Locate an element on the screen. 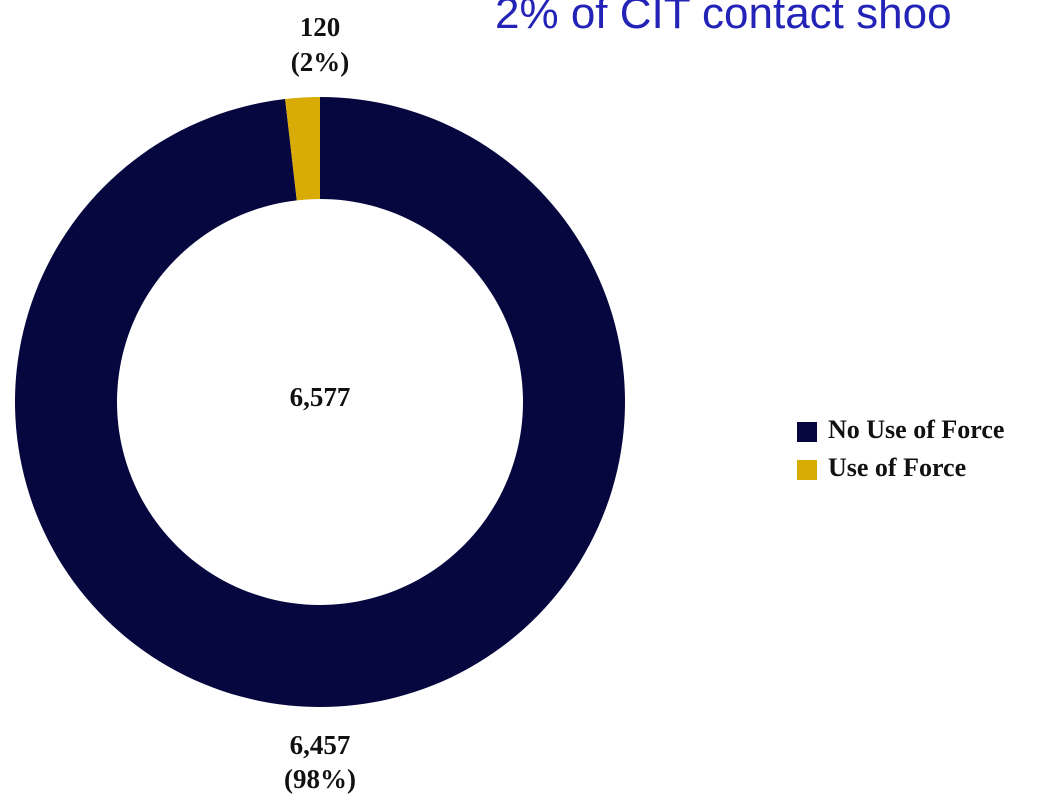 Image resolution: width=1061 pixels, height=801 pixels. value-label: 120 is located at coordinates (320, 27).